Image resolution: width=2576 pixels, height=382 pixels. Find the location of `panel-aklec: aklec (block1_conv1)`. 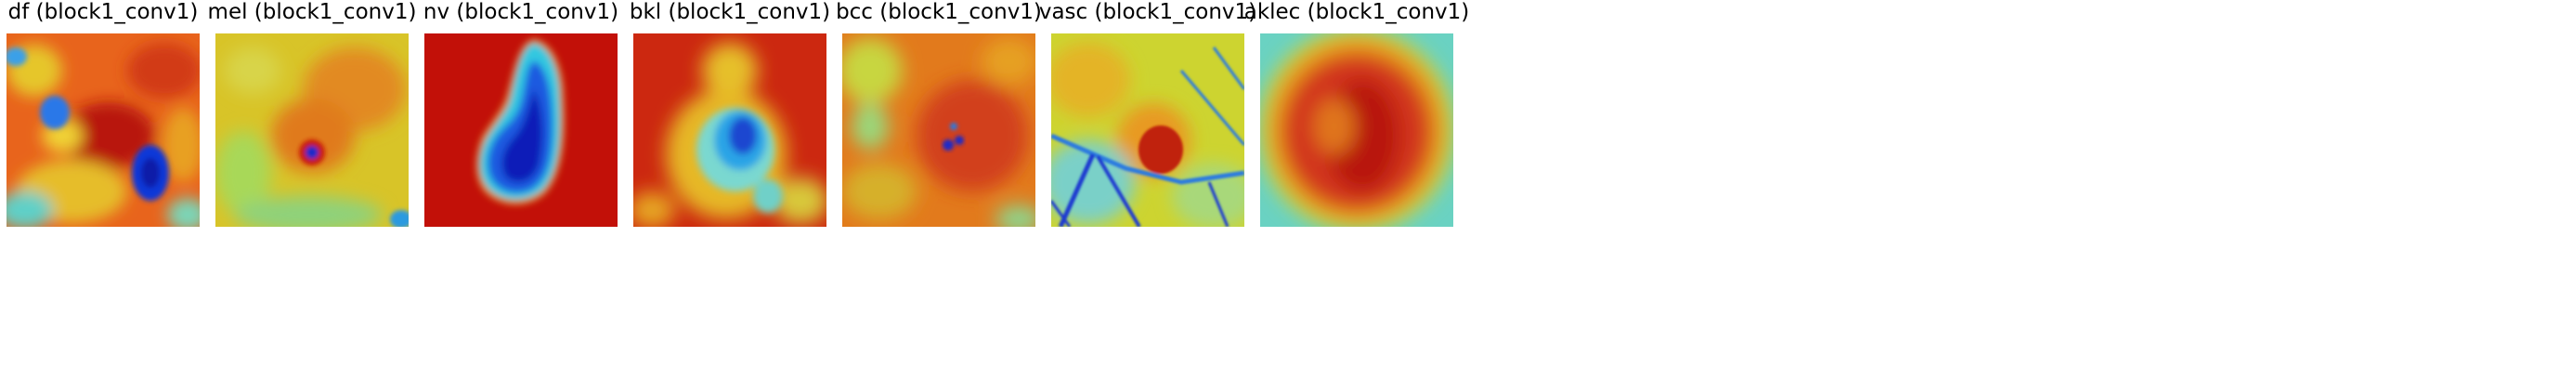

panel-aklec: aklec (block1_conv1) is located at coordinates (1356, 191).